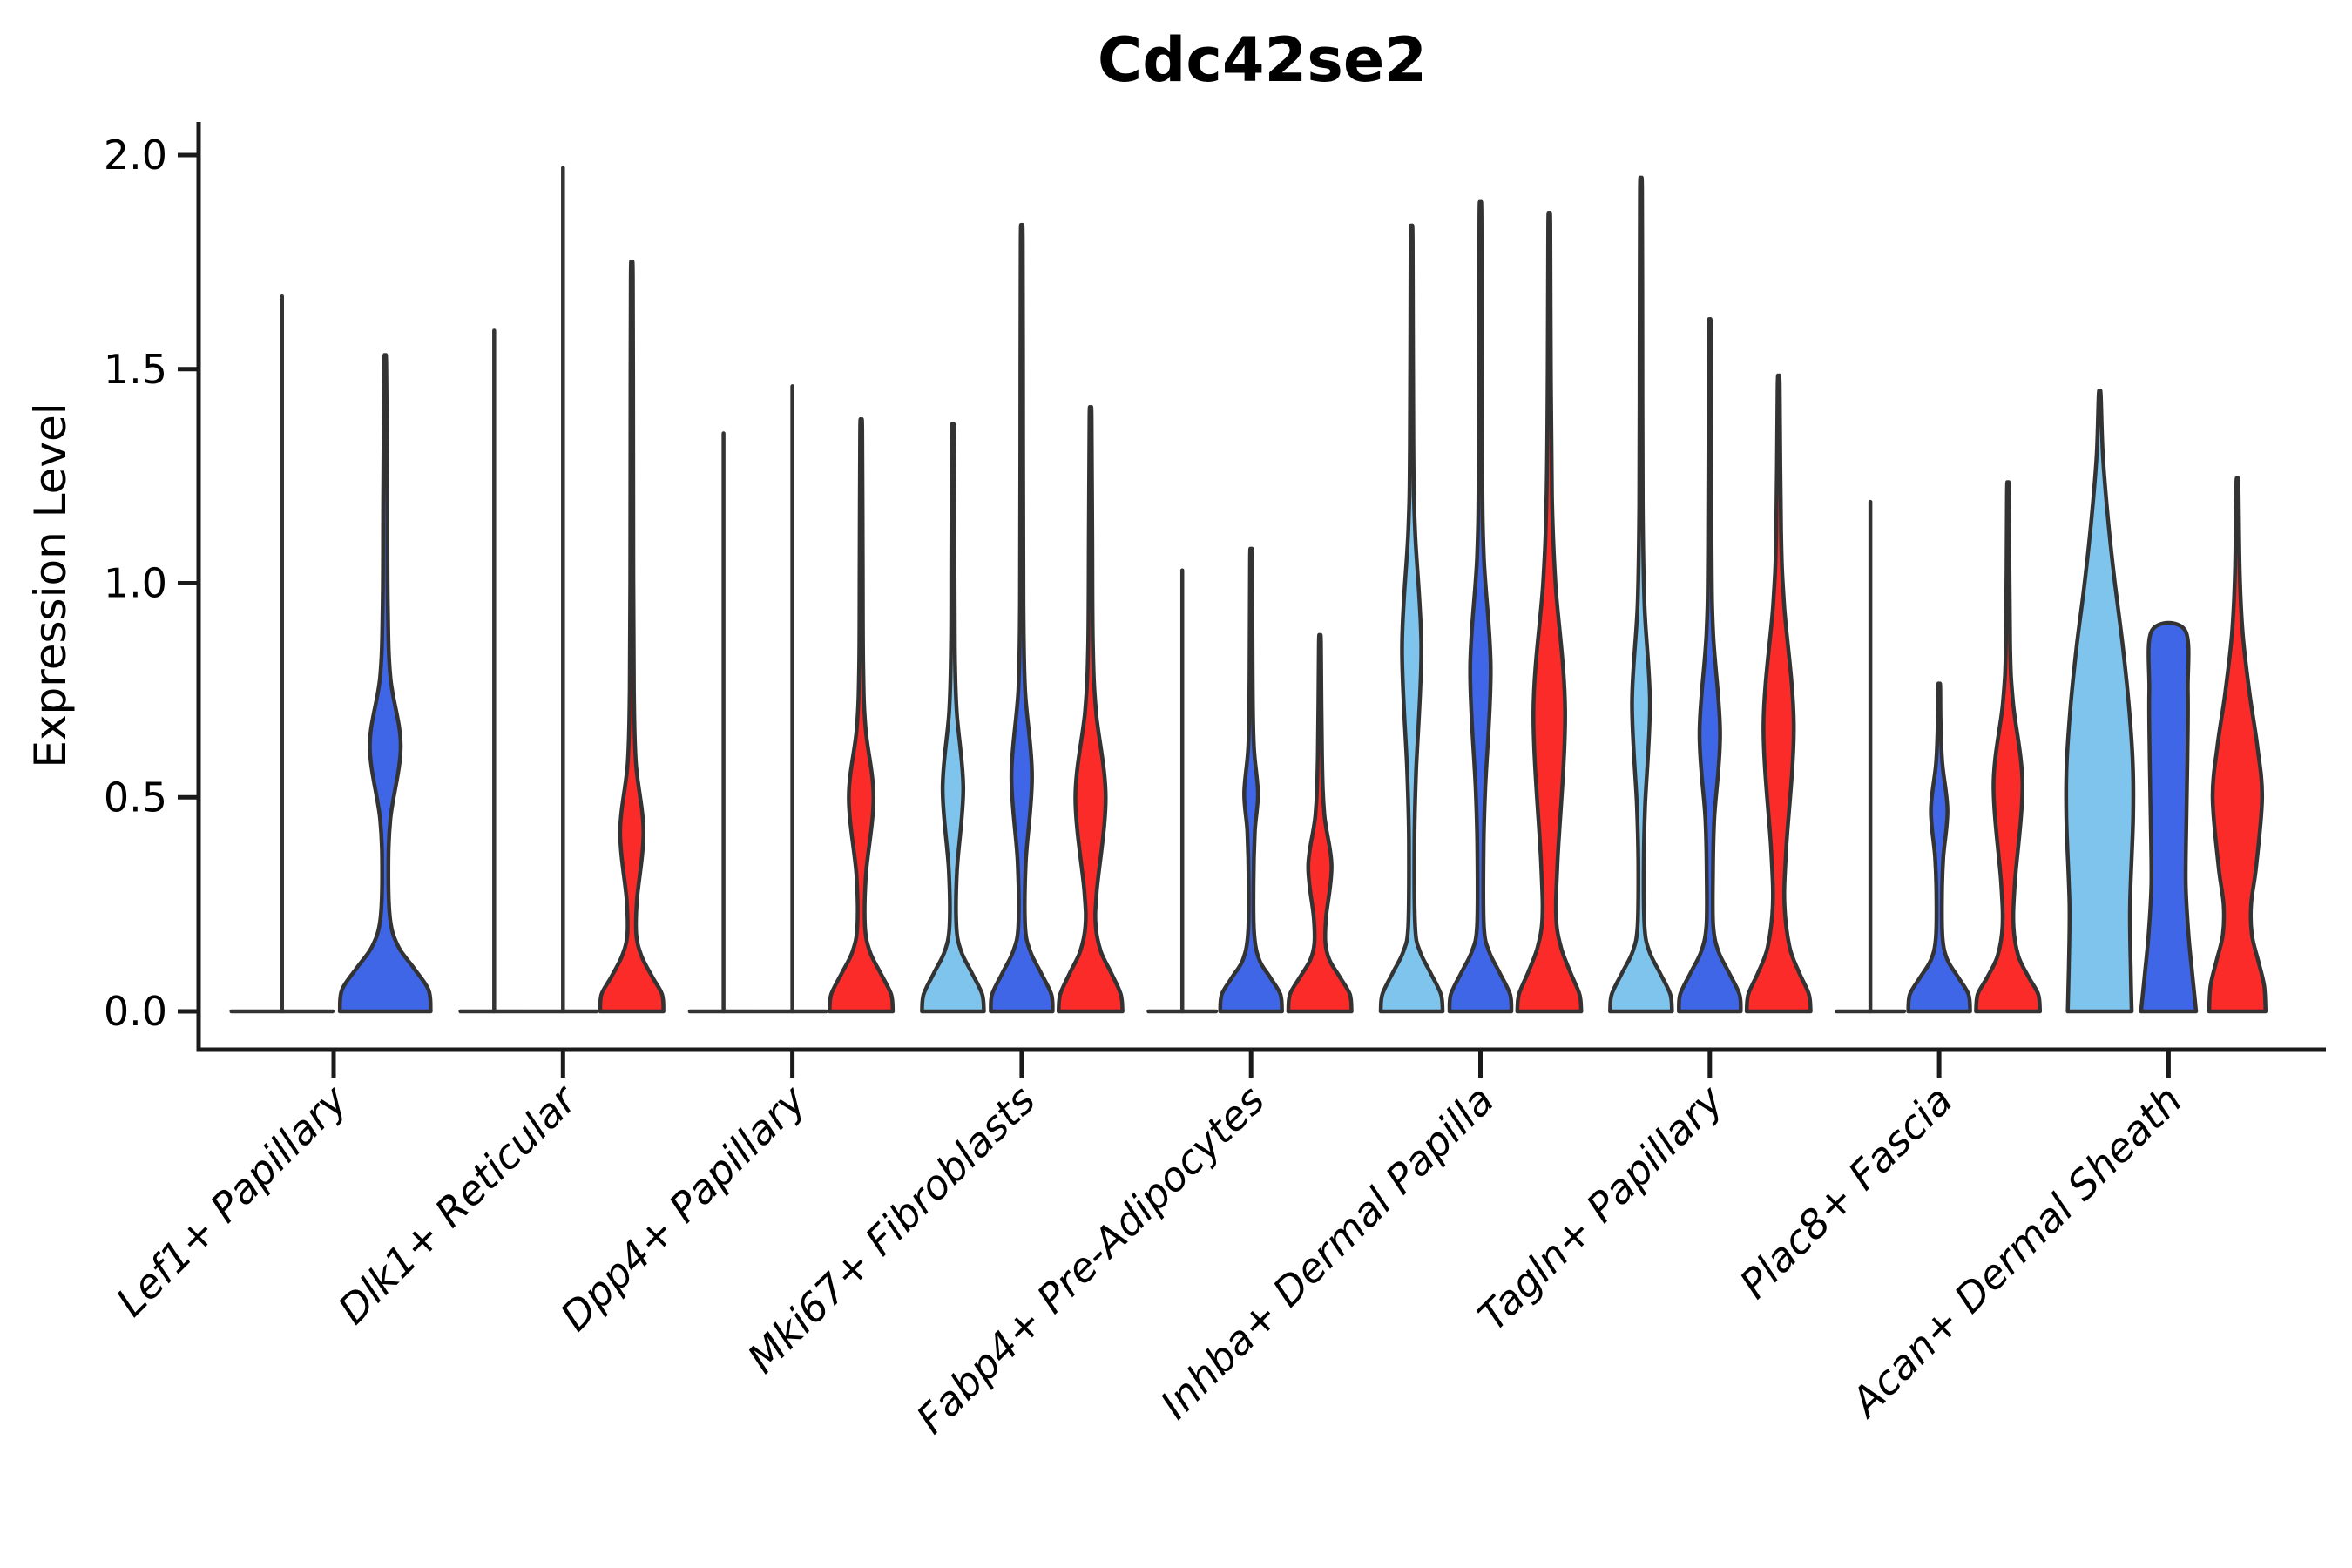  Describe the element at coordinates (135, 155) in the screenshot. I see `y-tick-label: 2.0` at that location.